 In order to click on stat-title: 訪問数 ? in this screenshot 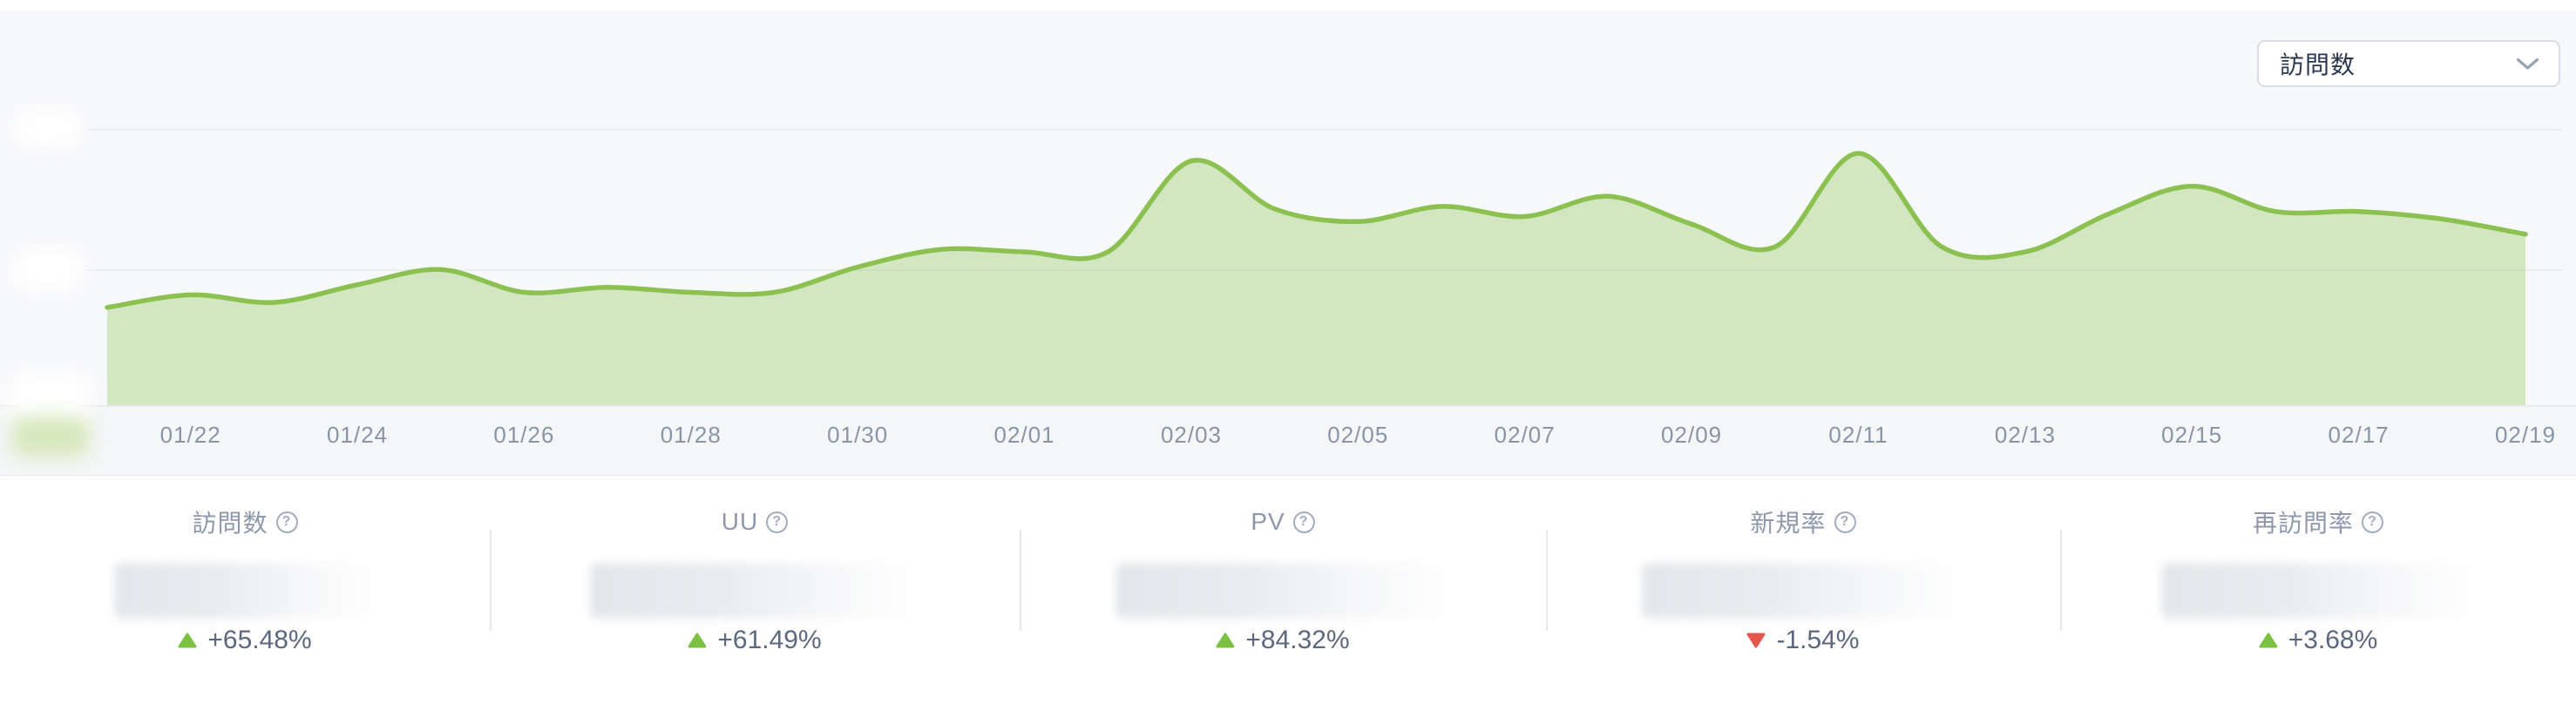, I will do `click(245, 522)`.